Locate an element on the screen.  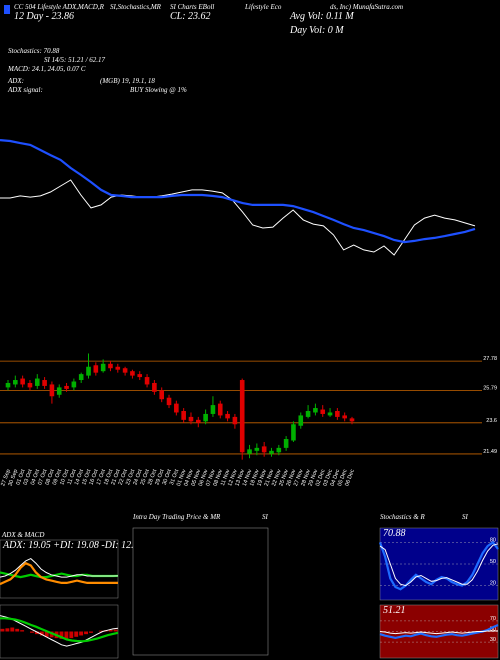
y-tick-label: 27.78 is located at coordinates (490, 359).